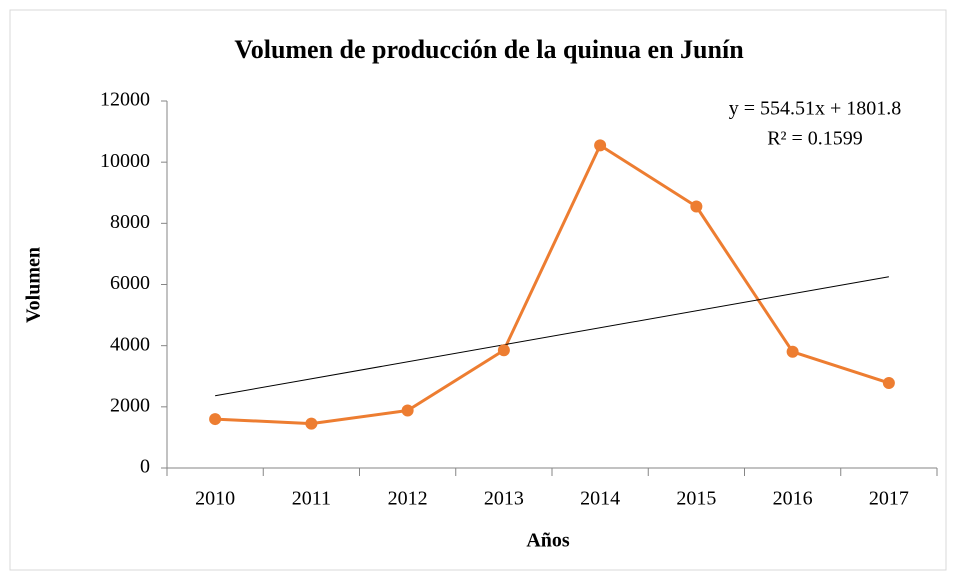 This screenshot has width=957, height=580. Describe the element at coordinates (408, 499) in the screenshot. I see `x-tick-label: 2012` at that location.